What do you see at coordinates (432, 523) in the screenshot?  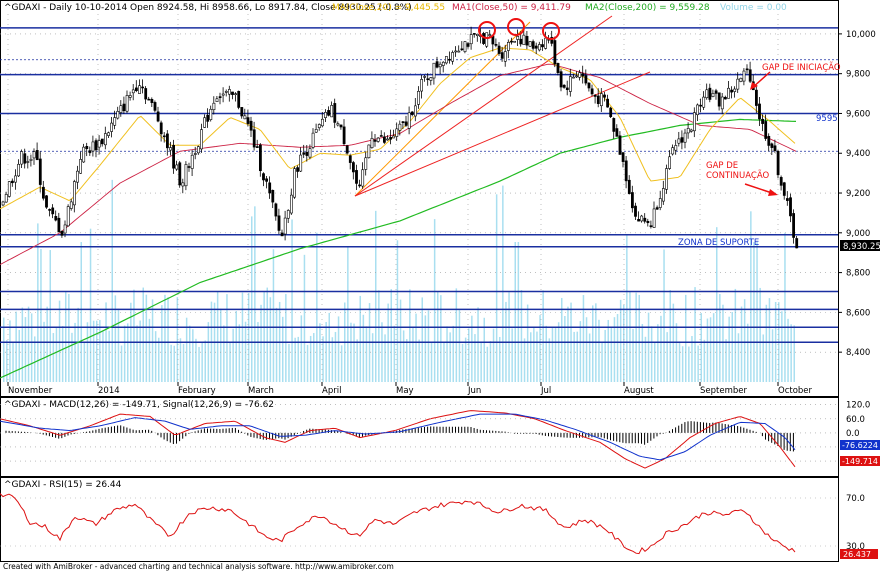 I see `rsi-y-axis: 70.0 30.0` at bounding box center [432, 523].